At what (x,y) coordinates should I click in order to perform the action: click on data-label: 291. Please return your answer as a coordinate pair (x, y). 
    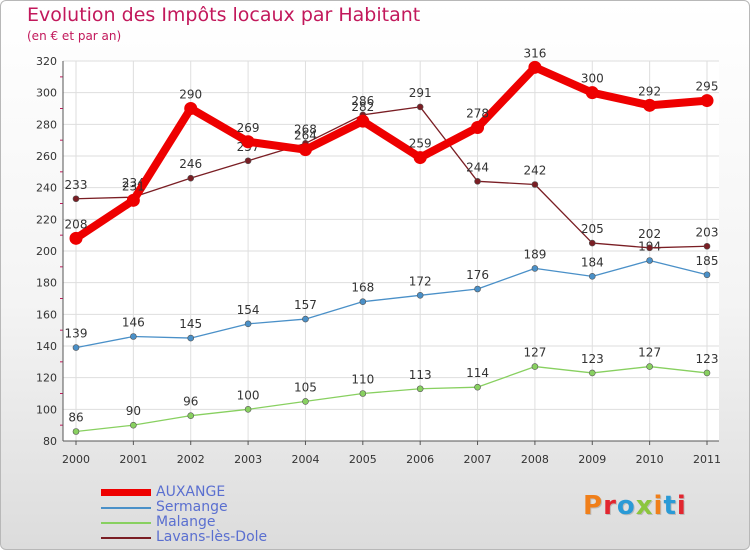
    Looking at the image, I should click on (420, 93).